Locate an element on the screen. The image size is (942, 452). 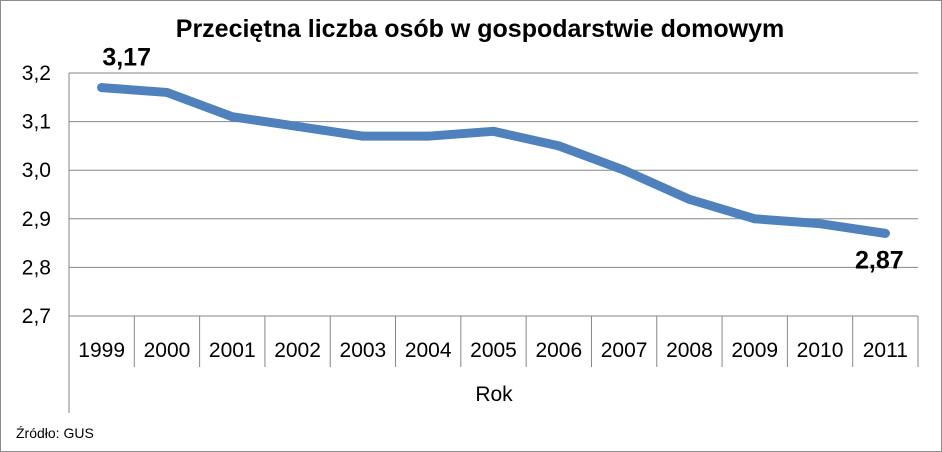
x-tick-label: 2009 is located at coordinates (754, 350).